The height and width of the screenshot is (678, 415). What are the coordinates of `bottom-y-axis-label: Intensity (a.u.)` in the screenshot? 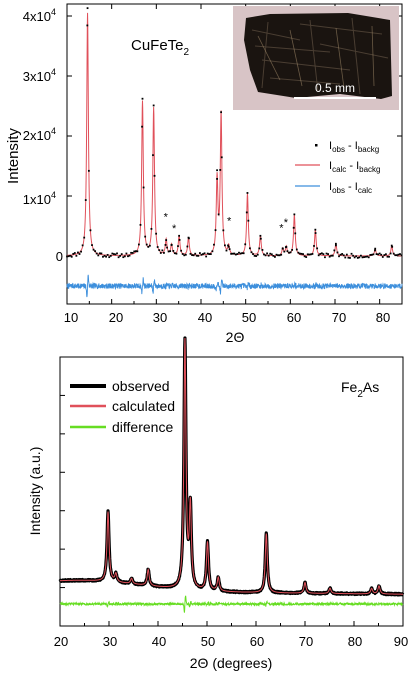 It's located at (35, 491).